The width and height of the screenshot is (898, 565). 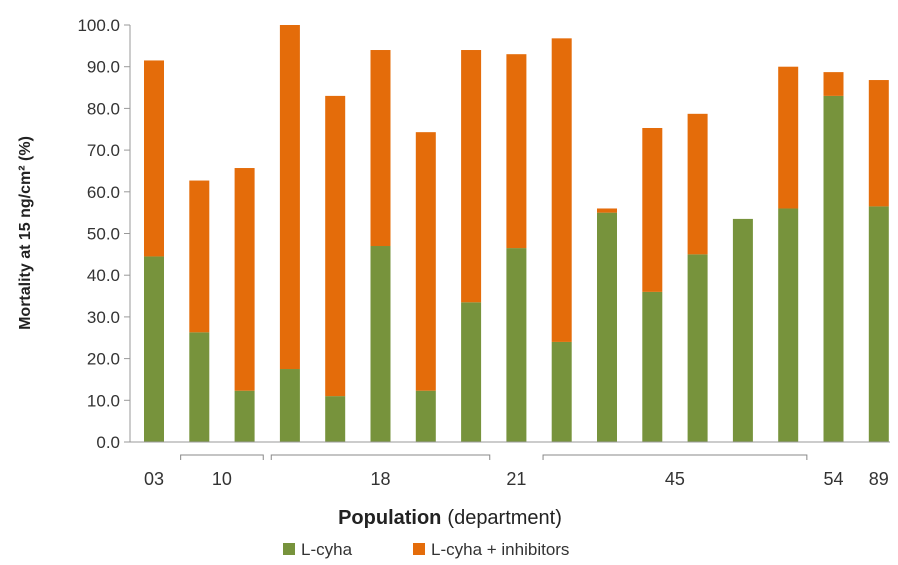 I want to click on legend-label: L-cyha, so click(x=327, y=549).